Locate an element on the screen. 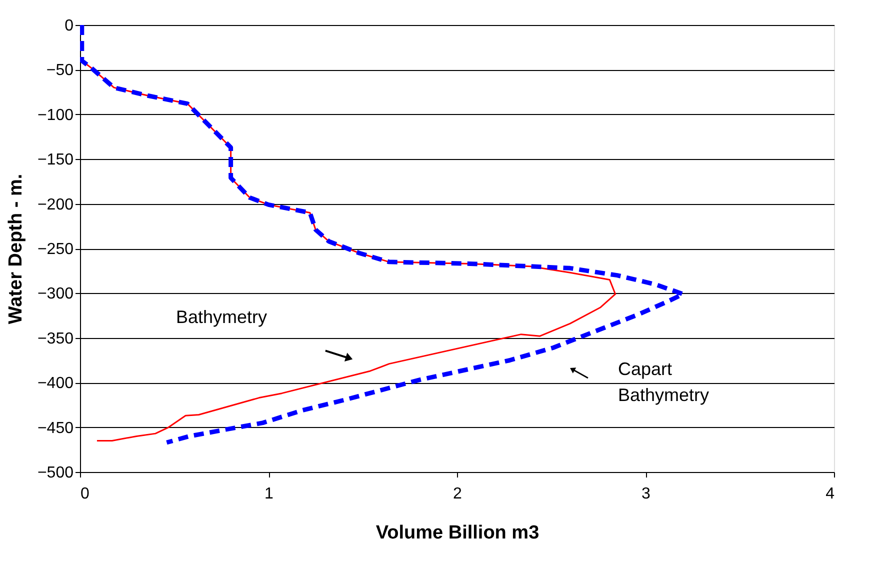 The width and height of the screenshot is (872, 568). x-axis-title: Volume Billion m3 is located at coordinates (458, 533).